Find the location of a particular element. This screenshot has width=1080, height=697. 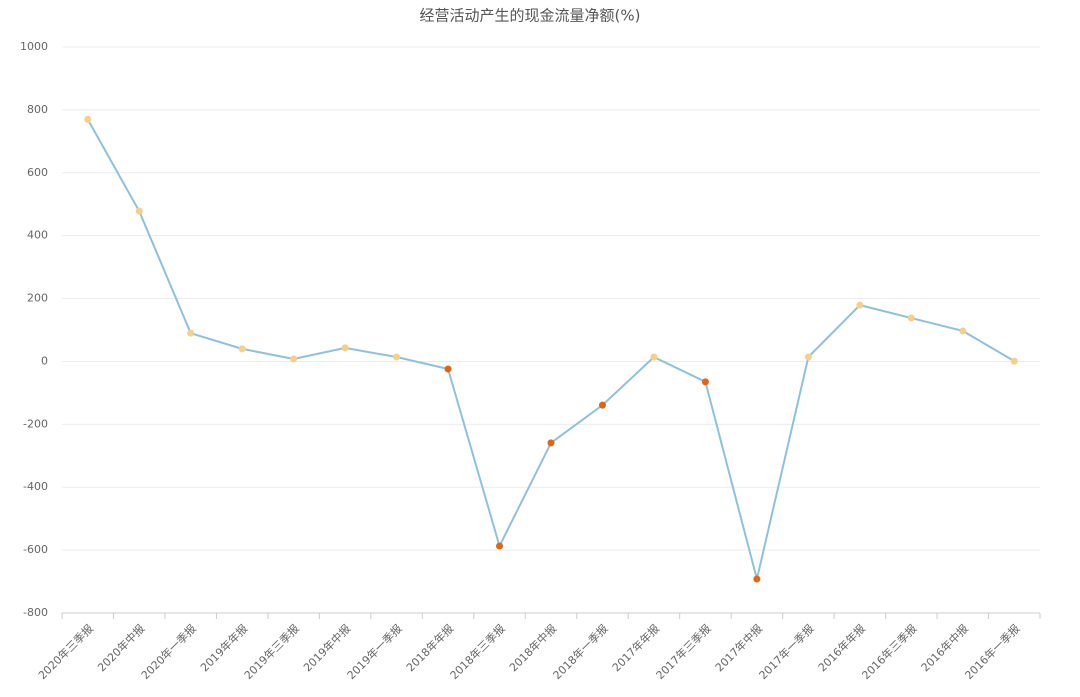

x-tick-label: 2020年一季报 is located at coordinates (168, 651).